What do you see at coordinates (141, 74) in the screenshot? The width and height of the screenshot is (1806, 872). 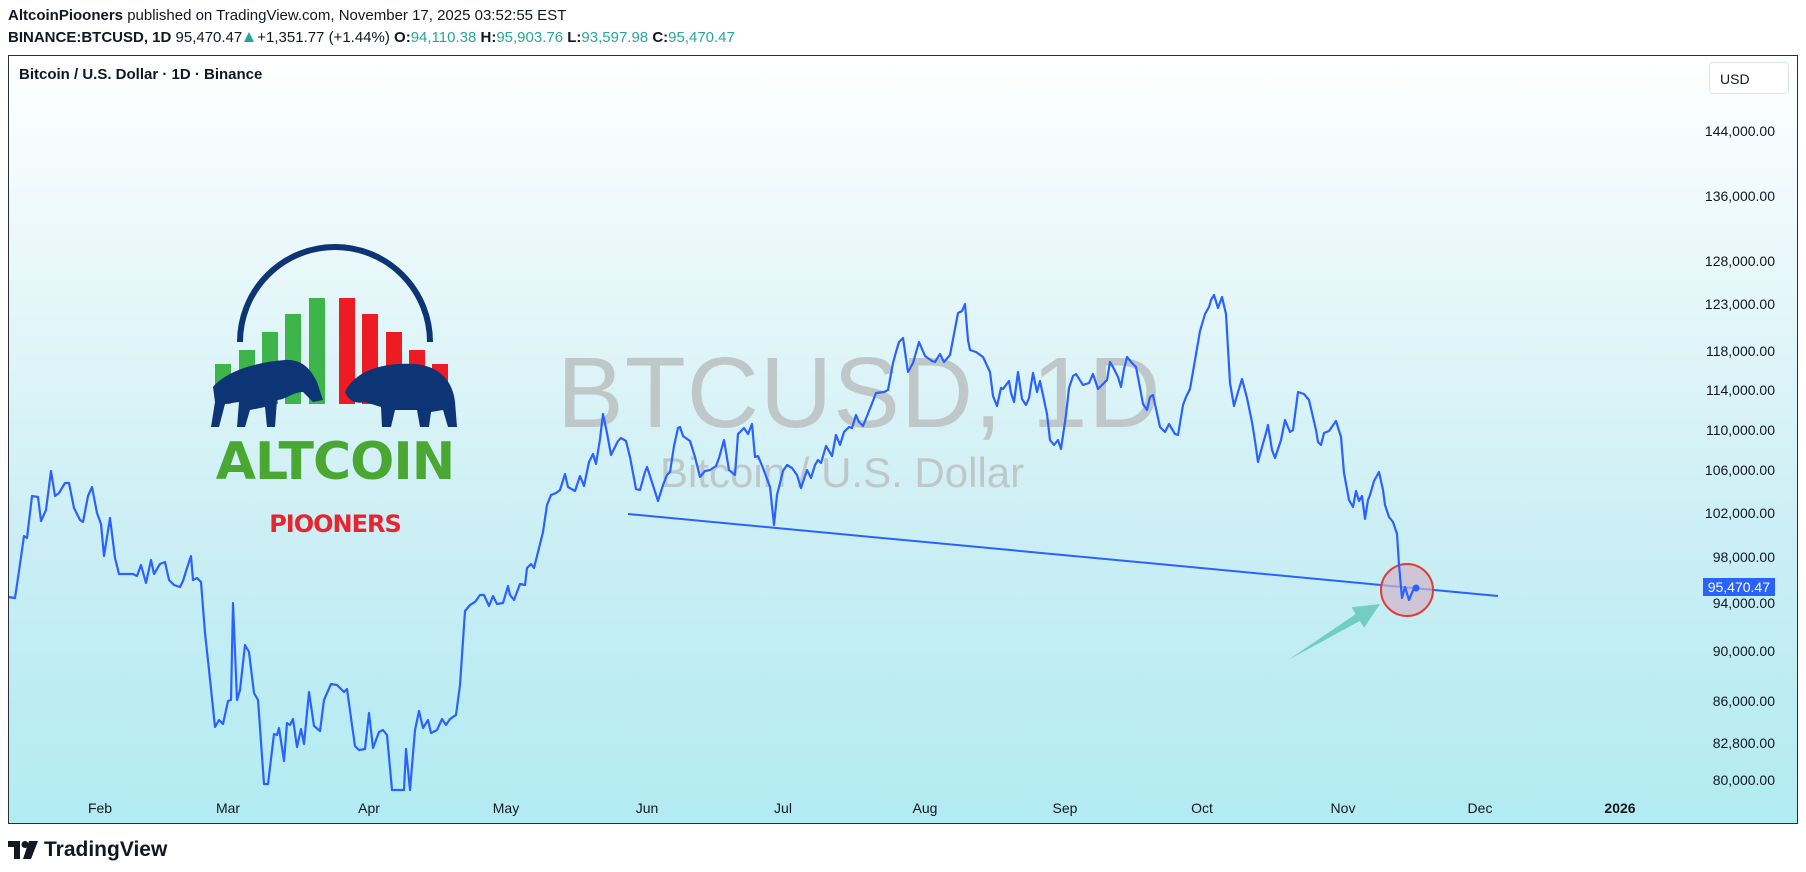 I see `chart-title: Bitcoin / U.S. Dollar · 1D · Binance` at bounding box center [141, 74].